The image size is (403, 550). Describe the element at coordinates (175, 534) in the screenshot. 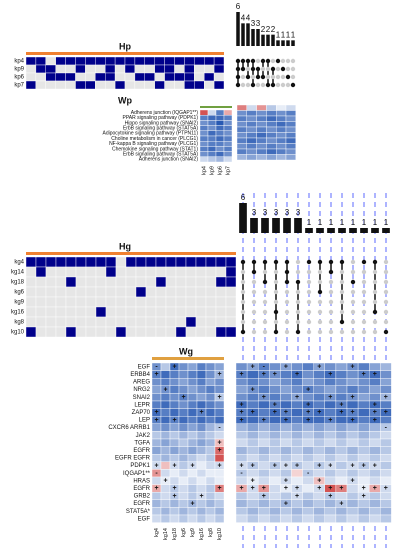

I see `column-label: kg18` at that location.